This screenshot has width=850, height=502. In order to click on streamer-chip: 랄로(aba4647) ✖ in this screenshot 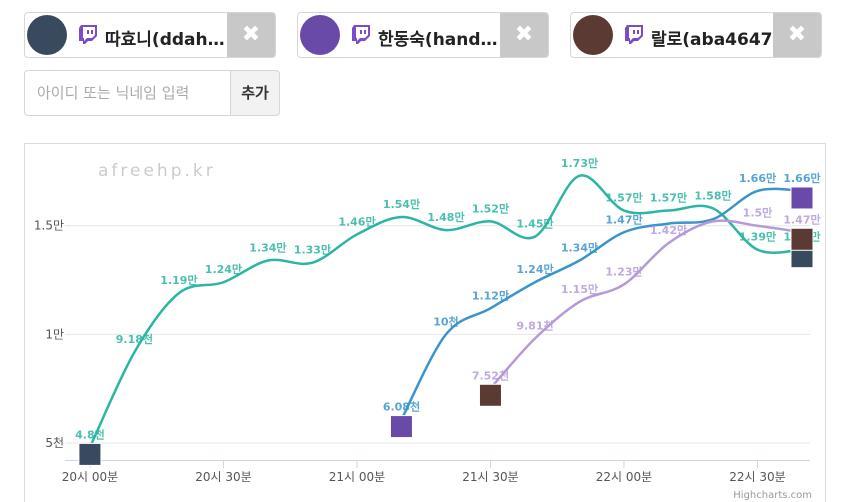, I will do `click(696, 35)`.